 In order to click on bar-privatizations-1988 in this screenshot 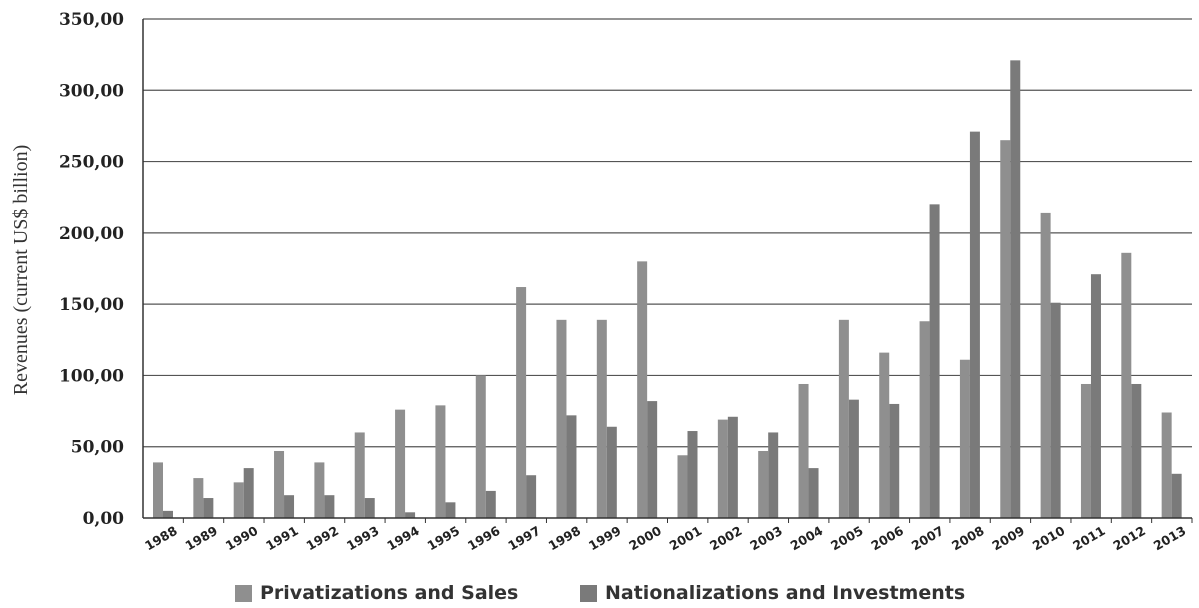, I will do `click(158, 490)`.